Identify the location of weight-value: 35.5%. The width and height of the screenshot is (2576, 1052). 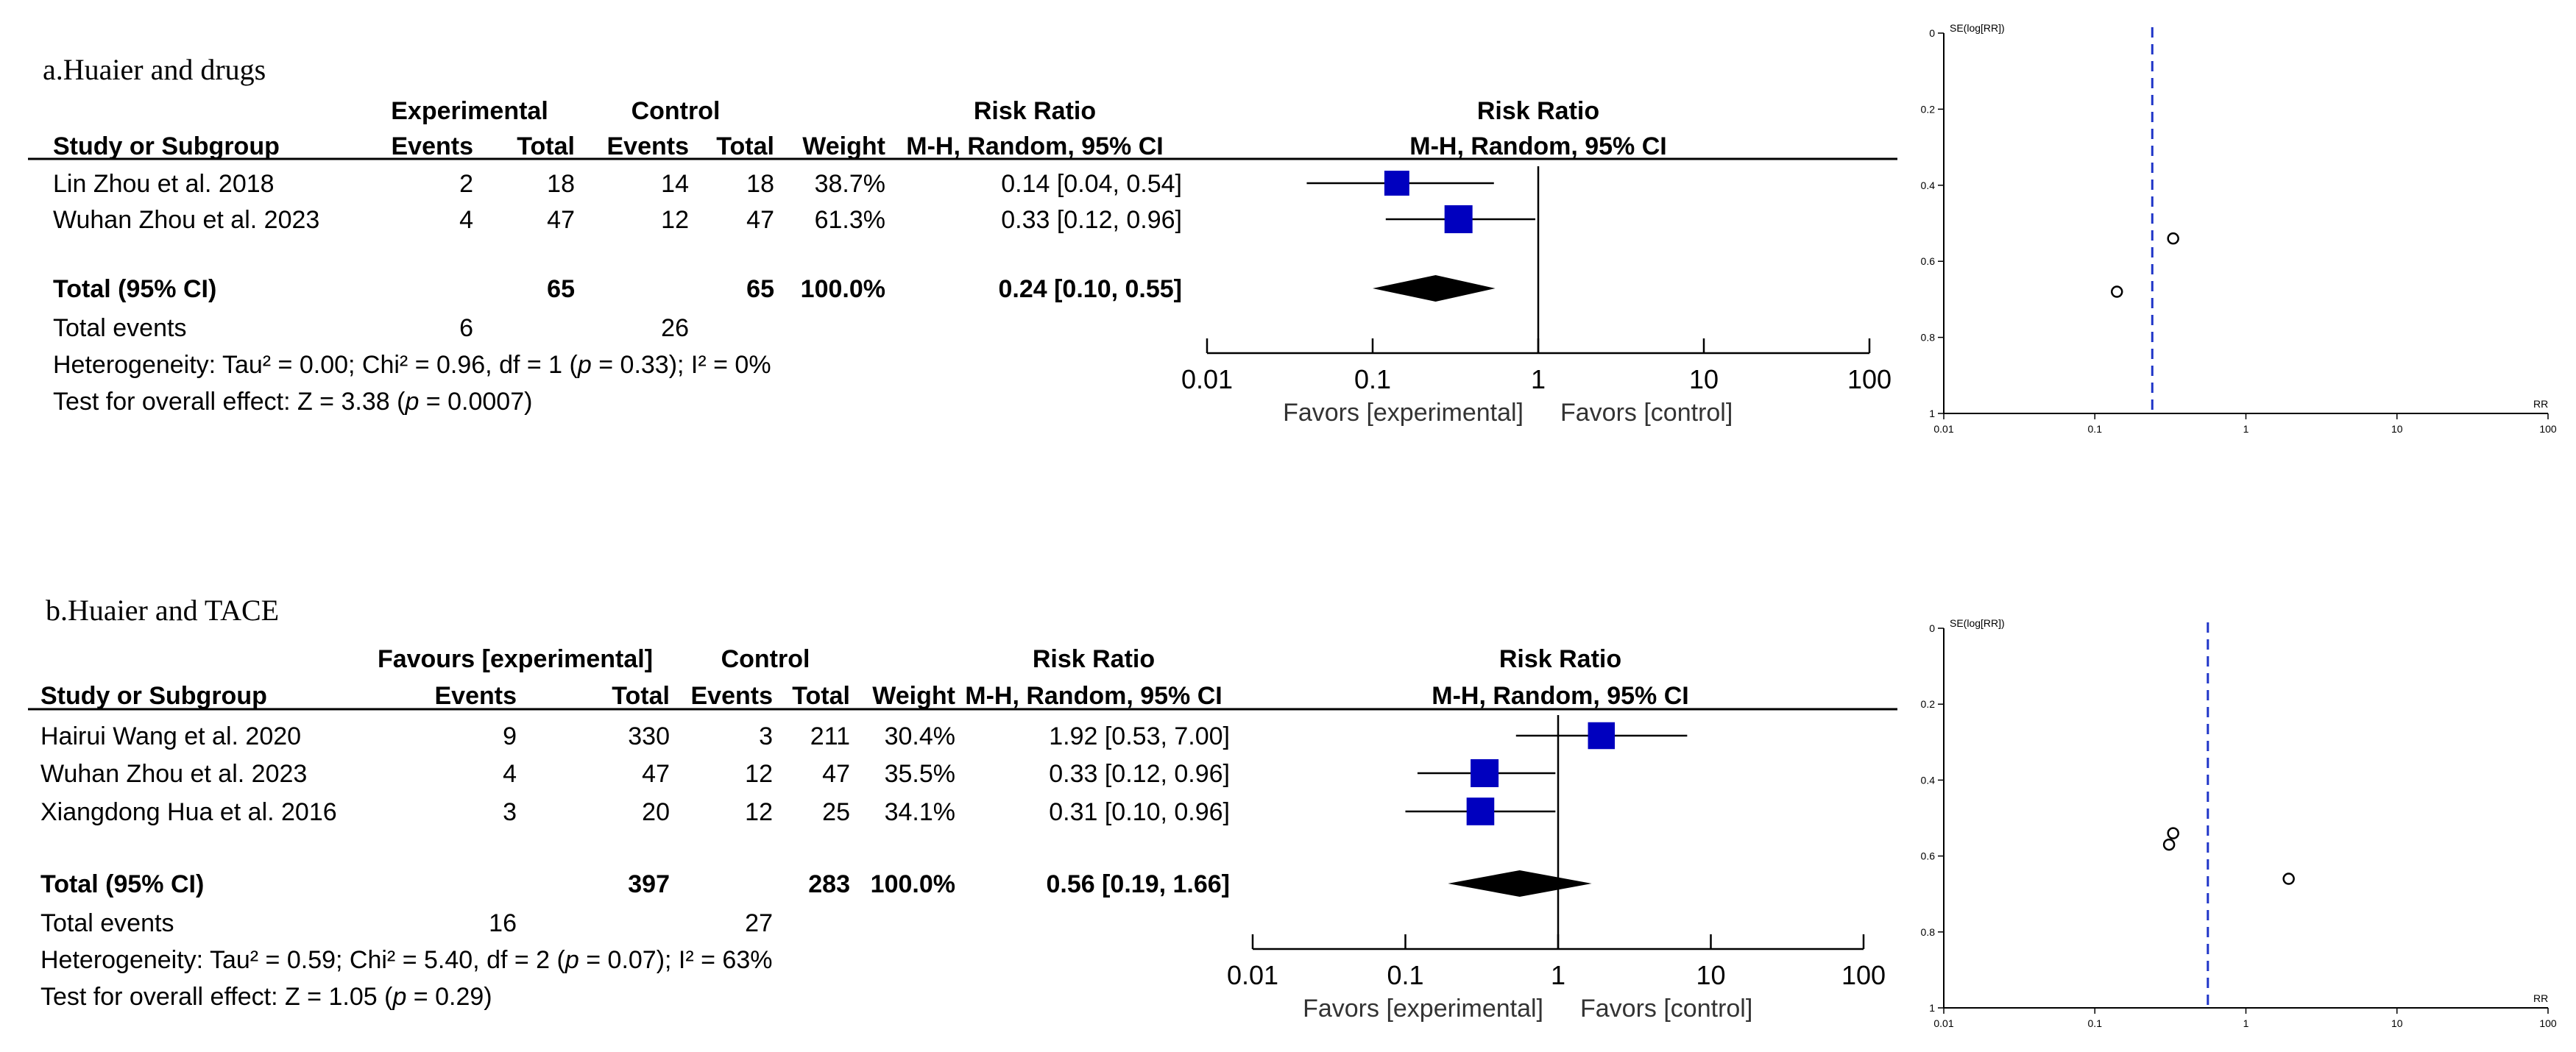
(920, 774).